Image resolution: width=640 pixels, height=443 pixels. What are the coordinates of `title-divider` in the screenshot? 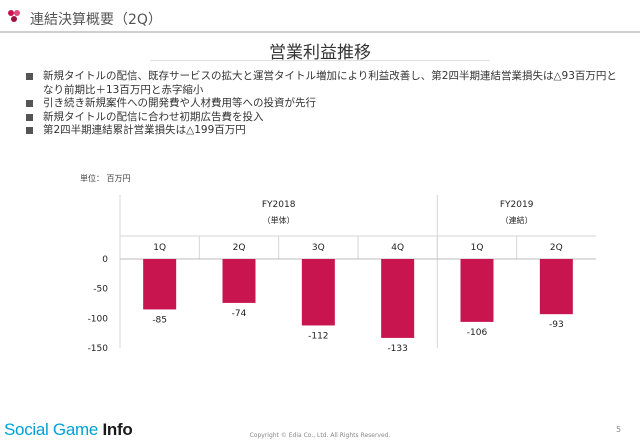 It's located at (320, 60).